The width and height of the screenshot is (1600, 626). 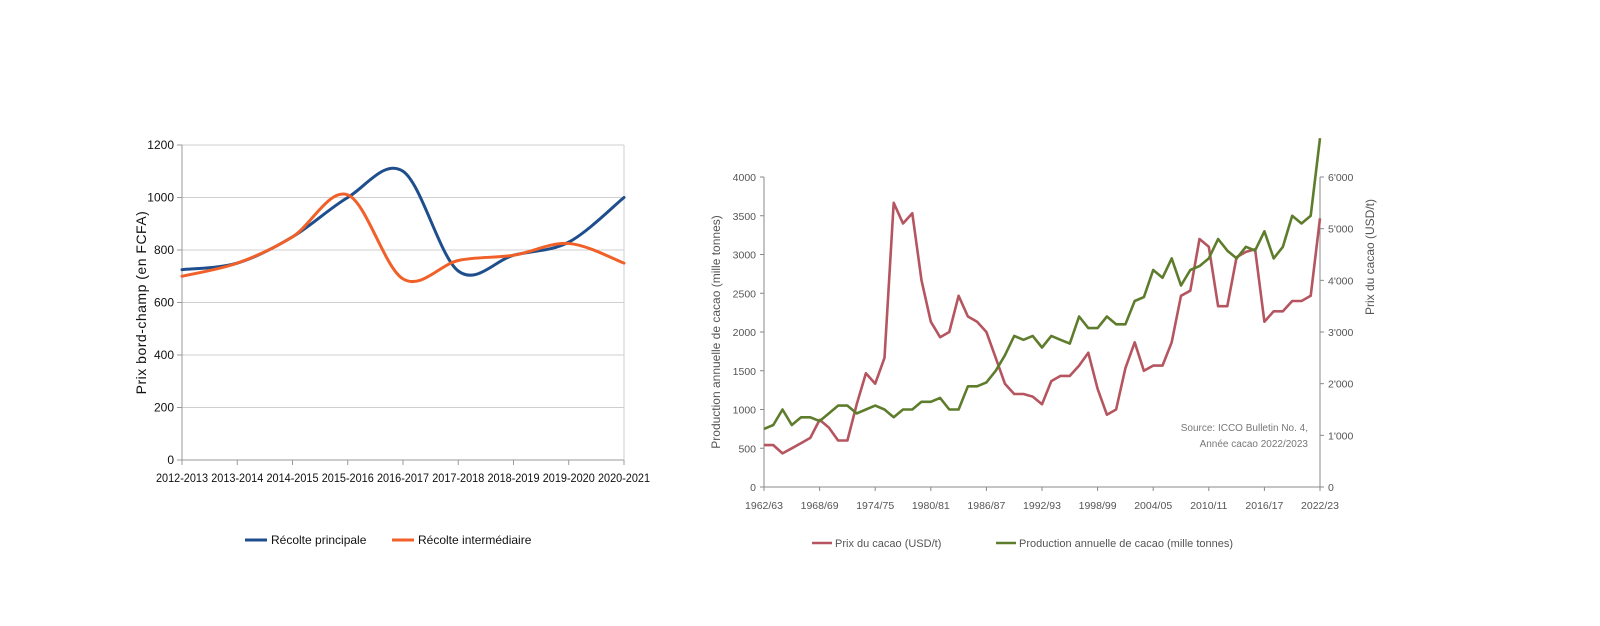 What do you see at coordinates (141, 303) in the screenshot?
I see `y-axis-label: Prix bord-champ (en FCFA)` at bounding box center [141, 303].